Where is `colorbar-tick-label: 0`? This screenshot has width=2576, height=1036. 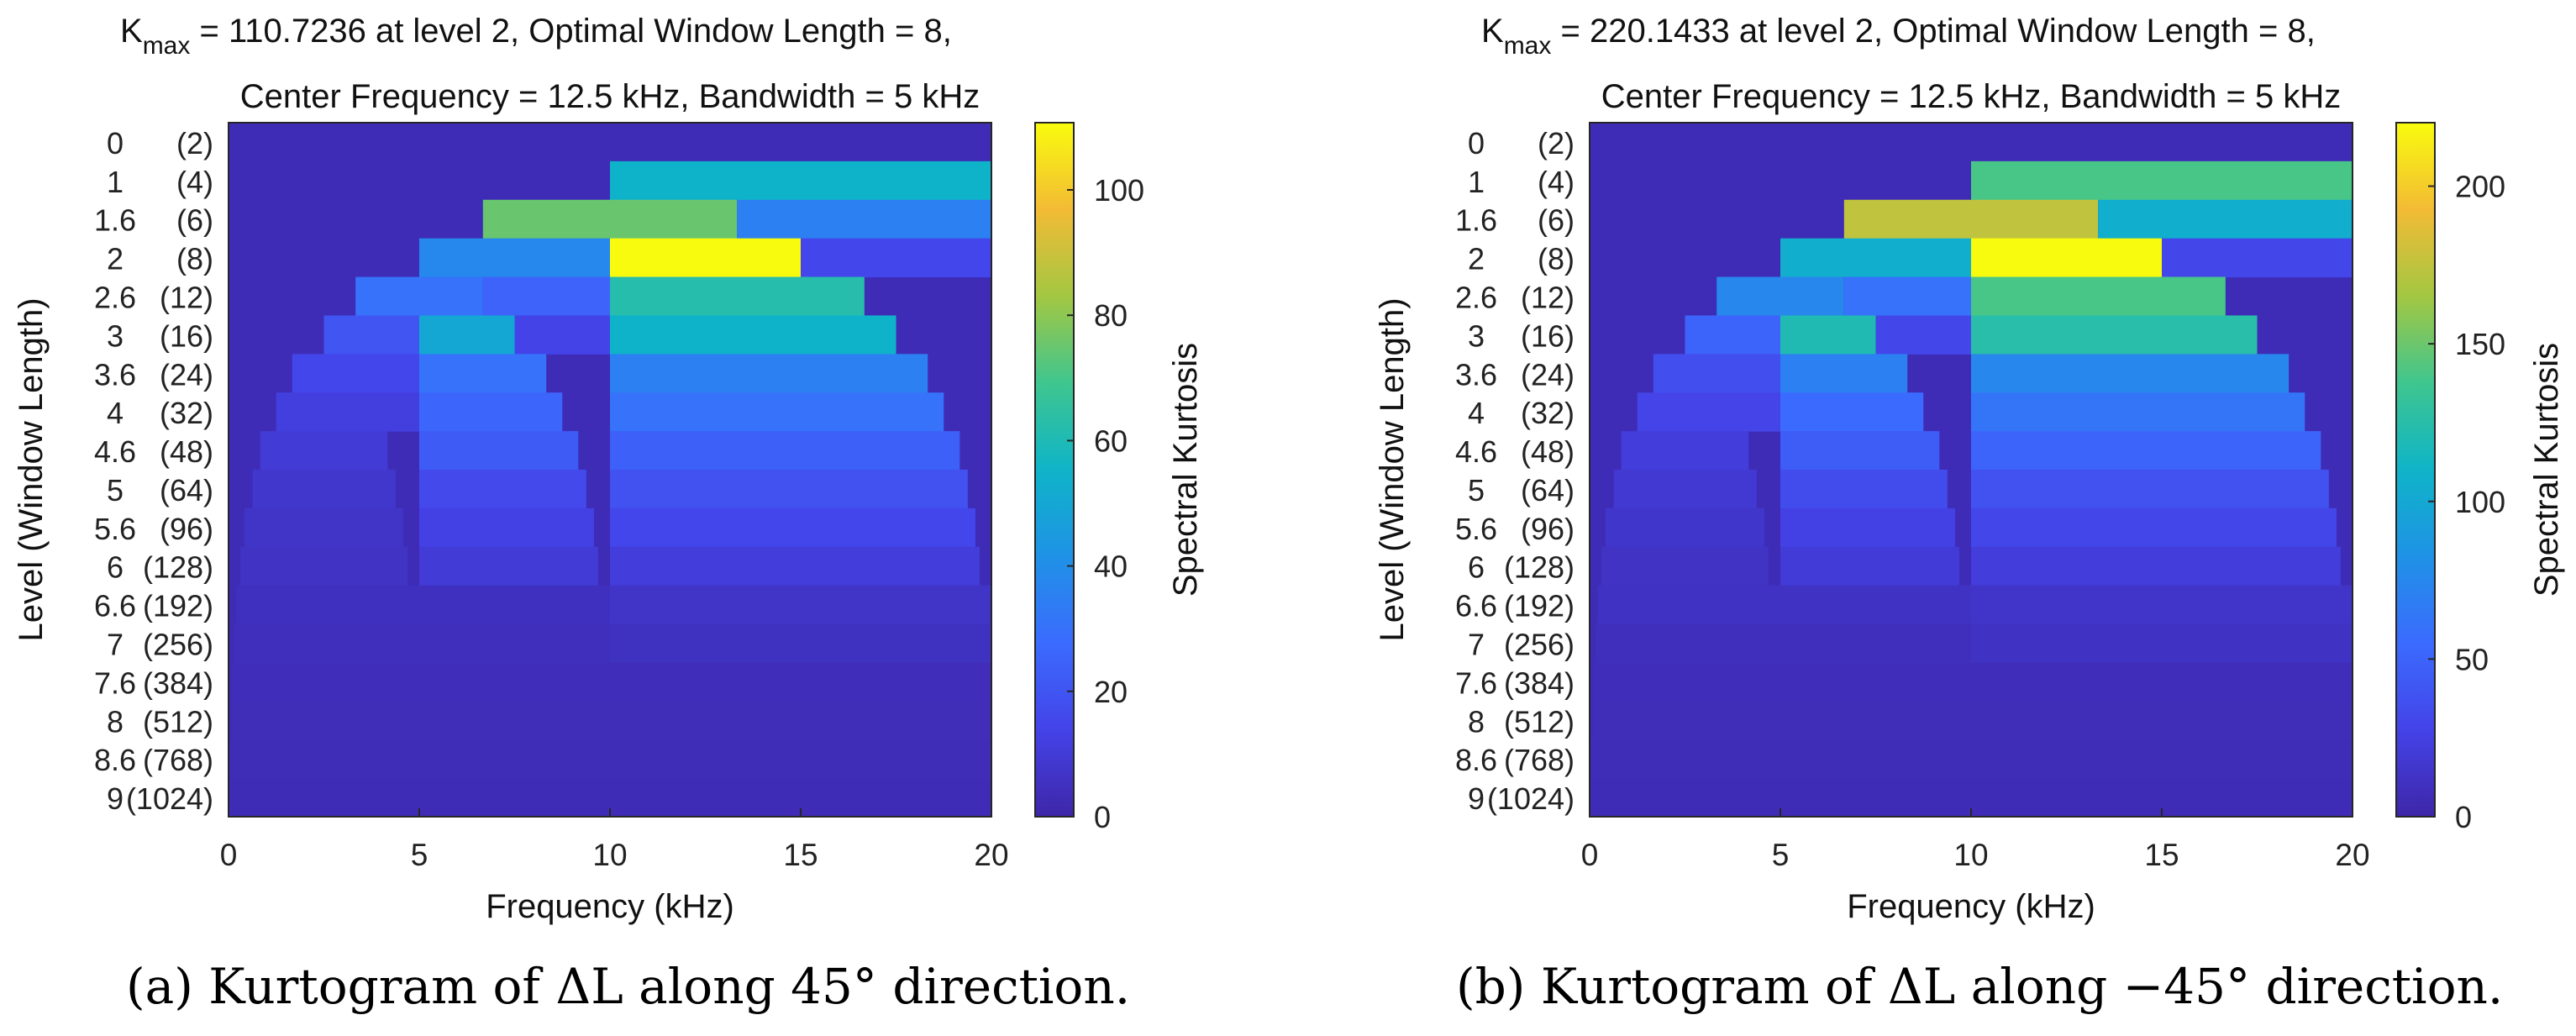 colorbar-tick-label: 0 is located at coordinates (2463, 817).